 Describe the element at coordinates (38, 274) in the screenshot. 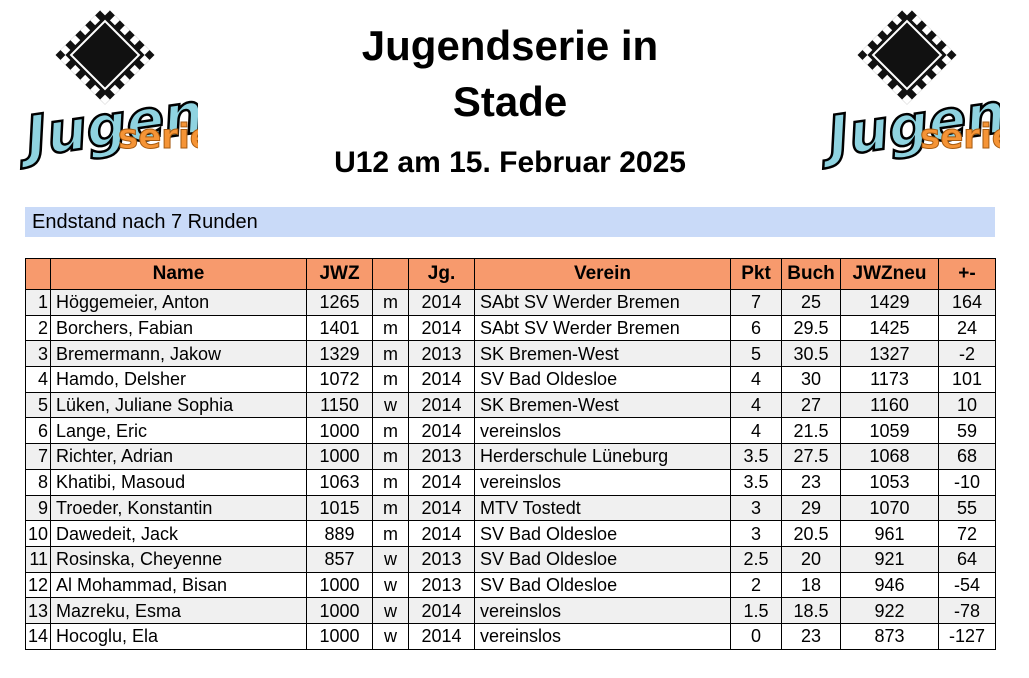

I see `header-col-rank` at that location.